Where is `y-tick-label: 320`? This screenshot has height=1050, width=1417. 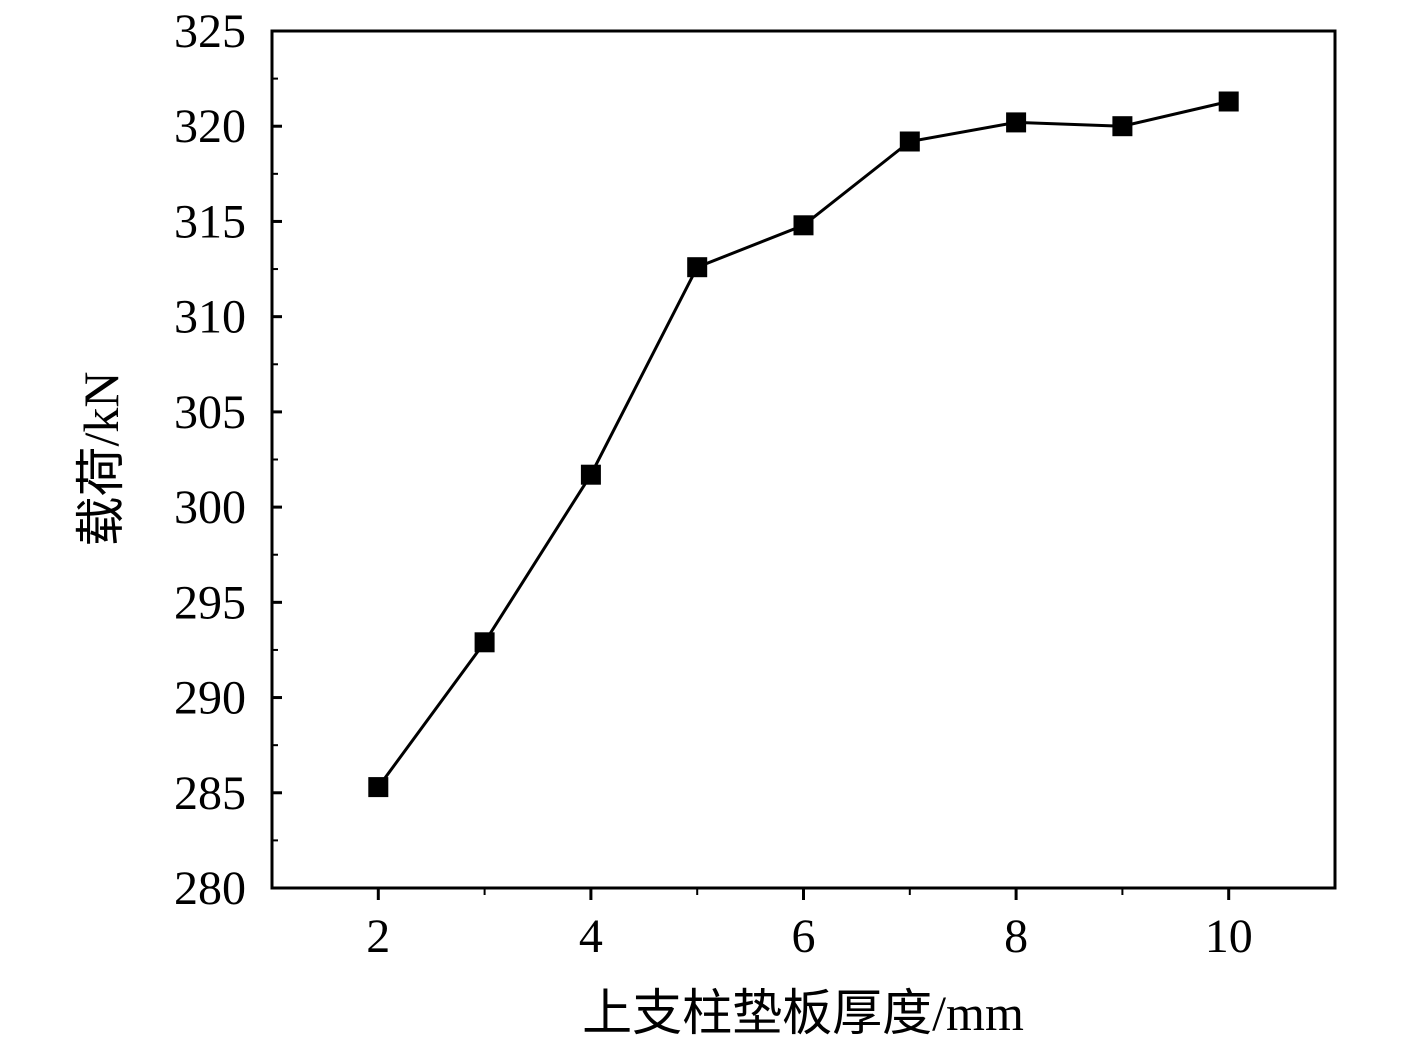
y-tick-label: 320 is located at coordinates (210, 126).